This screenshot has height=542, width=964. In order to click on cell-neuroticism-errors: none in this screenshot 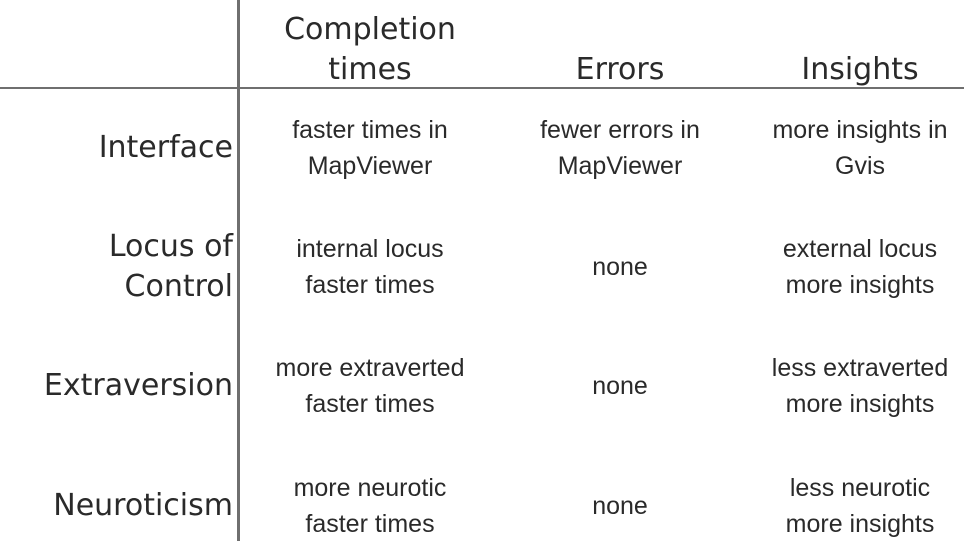, I will do `click(620, 506)`.